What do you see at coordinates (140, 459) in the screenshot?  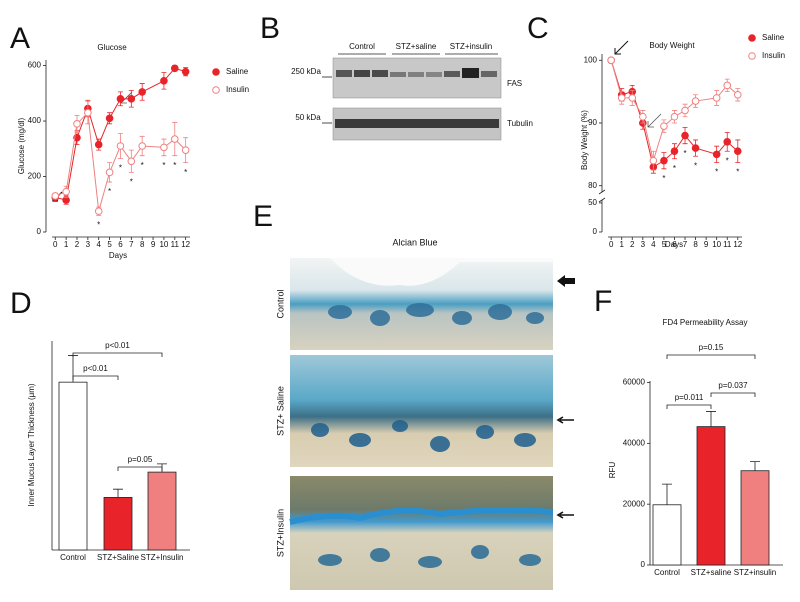 I see `p-value: p=0.05` at bounding box center [140, 459].